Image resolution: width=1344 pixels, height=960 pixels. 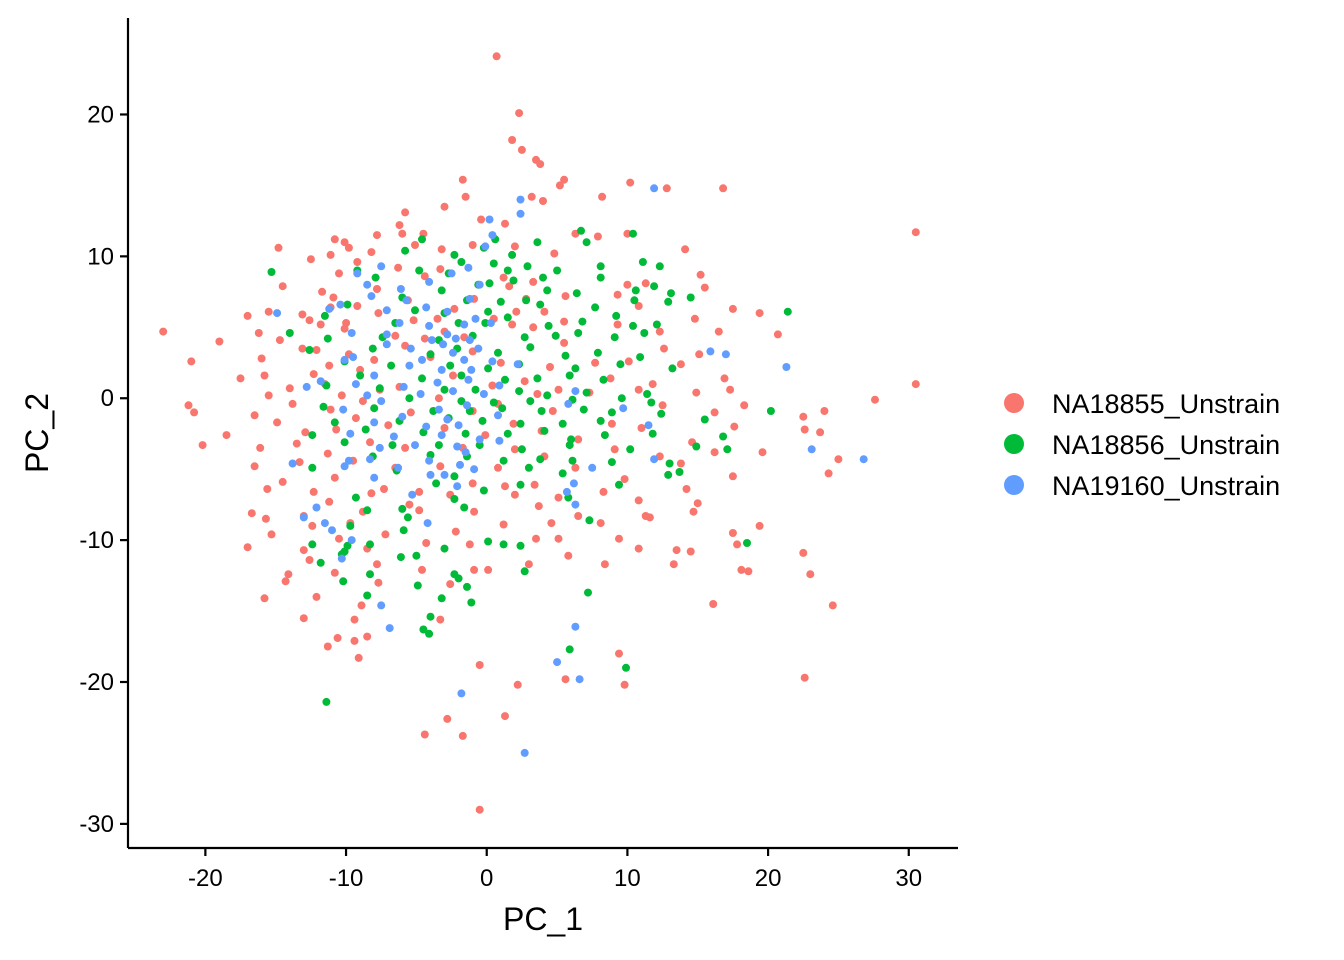 I want to click on x-tick-label: -10, so click(x=346, y=878).